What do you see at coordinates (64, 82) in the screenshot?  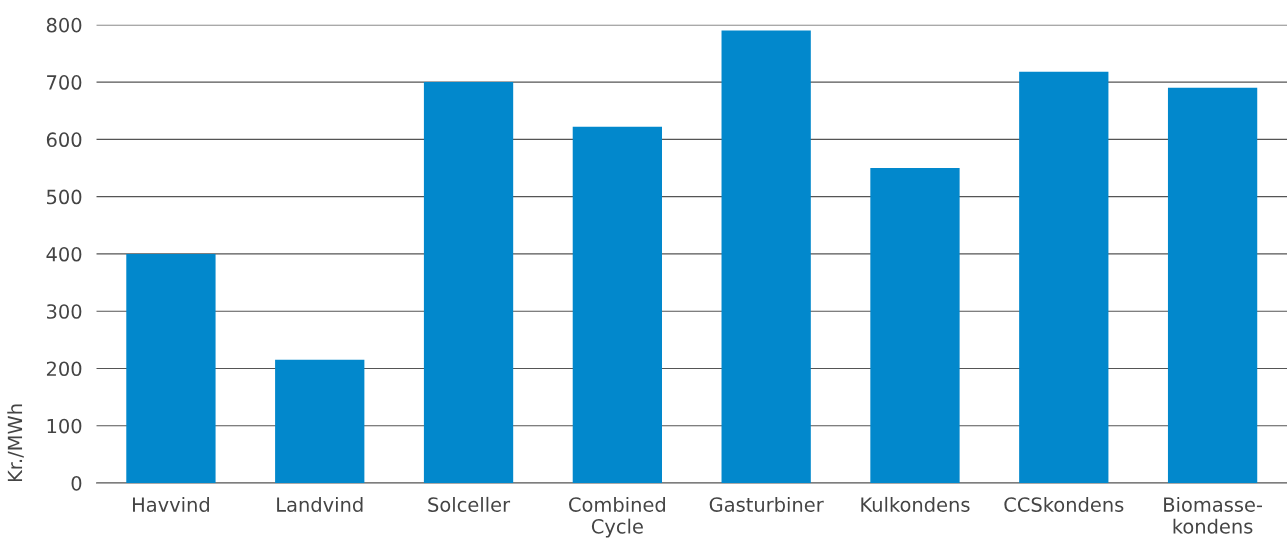 I see `y-tick-label: 700` at bounding box center [64, 82].